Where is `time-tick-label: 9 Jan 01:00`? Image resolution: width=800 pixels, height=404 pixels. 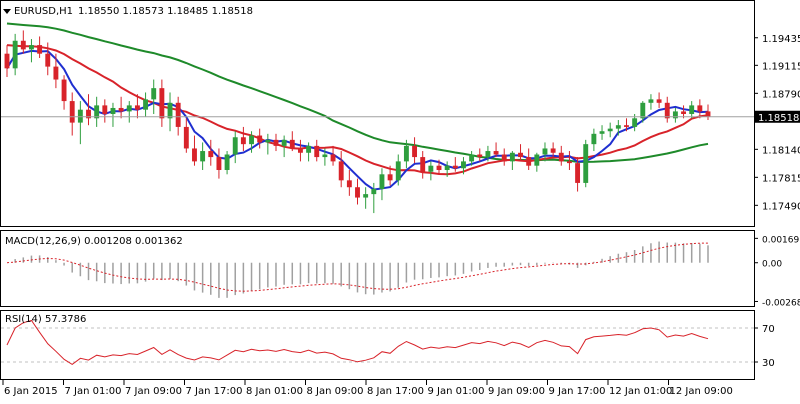 time-tick-label: 9 Jan 01:00 is located at coordinates (456, 391).